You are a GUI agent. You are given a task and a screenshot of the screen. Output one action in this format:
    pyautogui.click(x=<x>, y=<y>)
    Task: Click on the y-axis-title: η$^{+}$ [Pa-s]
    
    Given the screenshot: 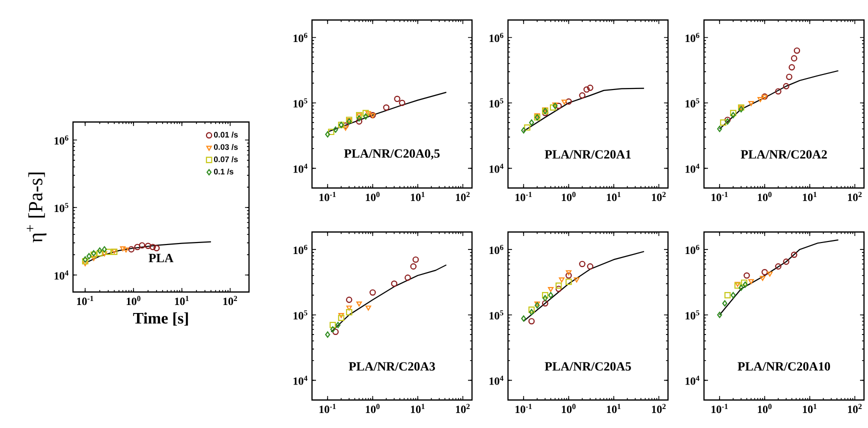 What is the action you would take?
    pyautogui.click(x=36, y=207)
    